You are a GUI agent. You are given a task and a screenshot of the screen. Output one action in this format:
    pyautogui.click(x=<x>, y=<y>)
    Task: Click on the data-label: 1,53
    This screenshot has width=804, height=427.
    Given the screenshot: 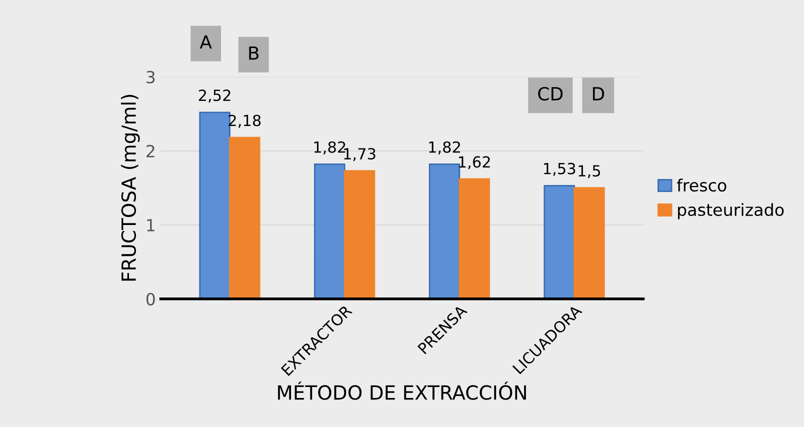 What is the action you would take?
    pyautogui.click(x=560, y=169)
    